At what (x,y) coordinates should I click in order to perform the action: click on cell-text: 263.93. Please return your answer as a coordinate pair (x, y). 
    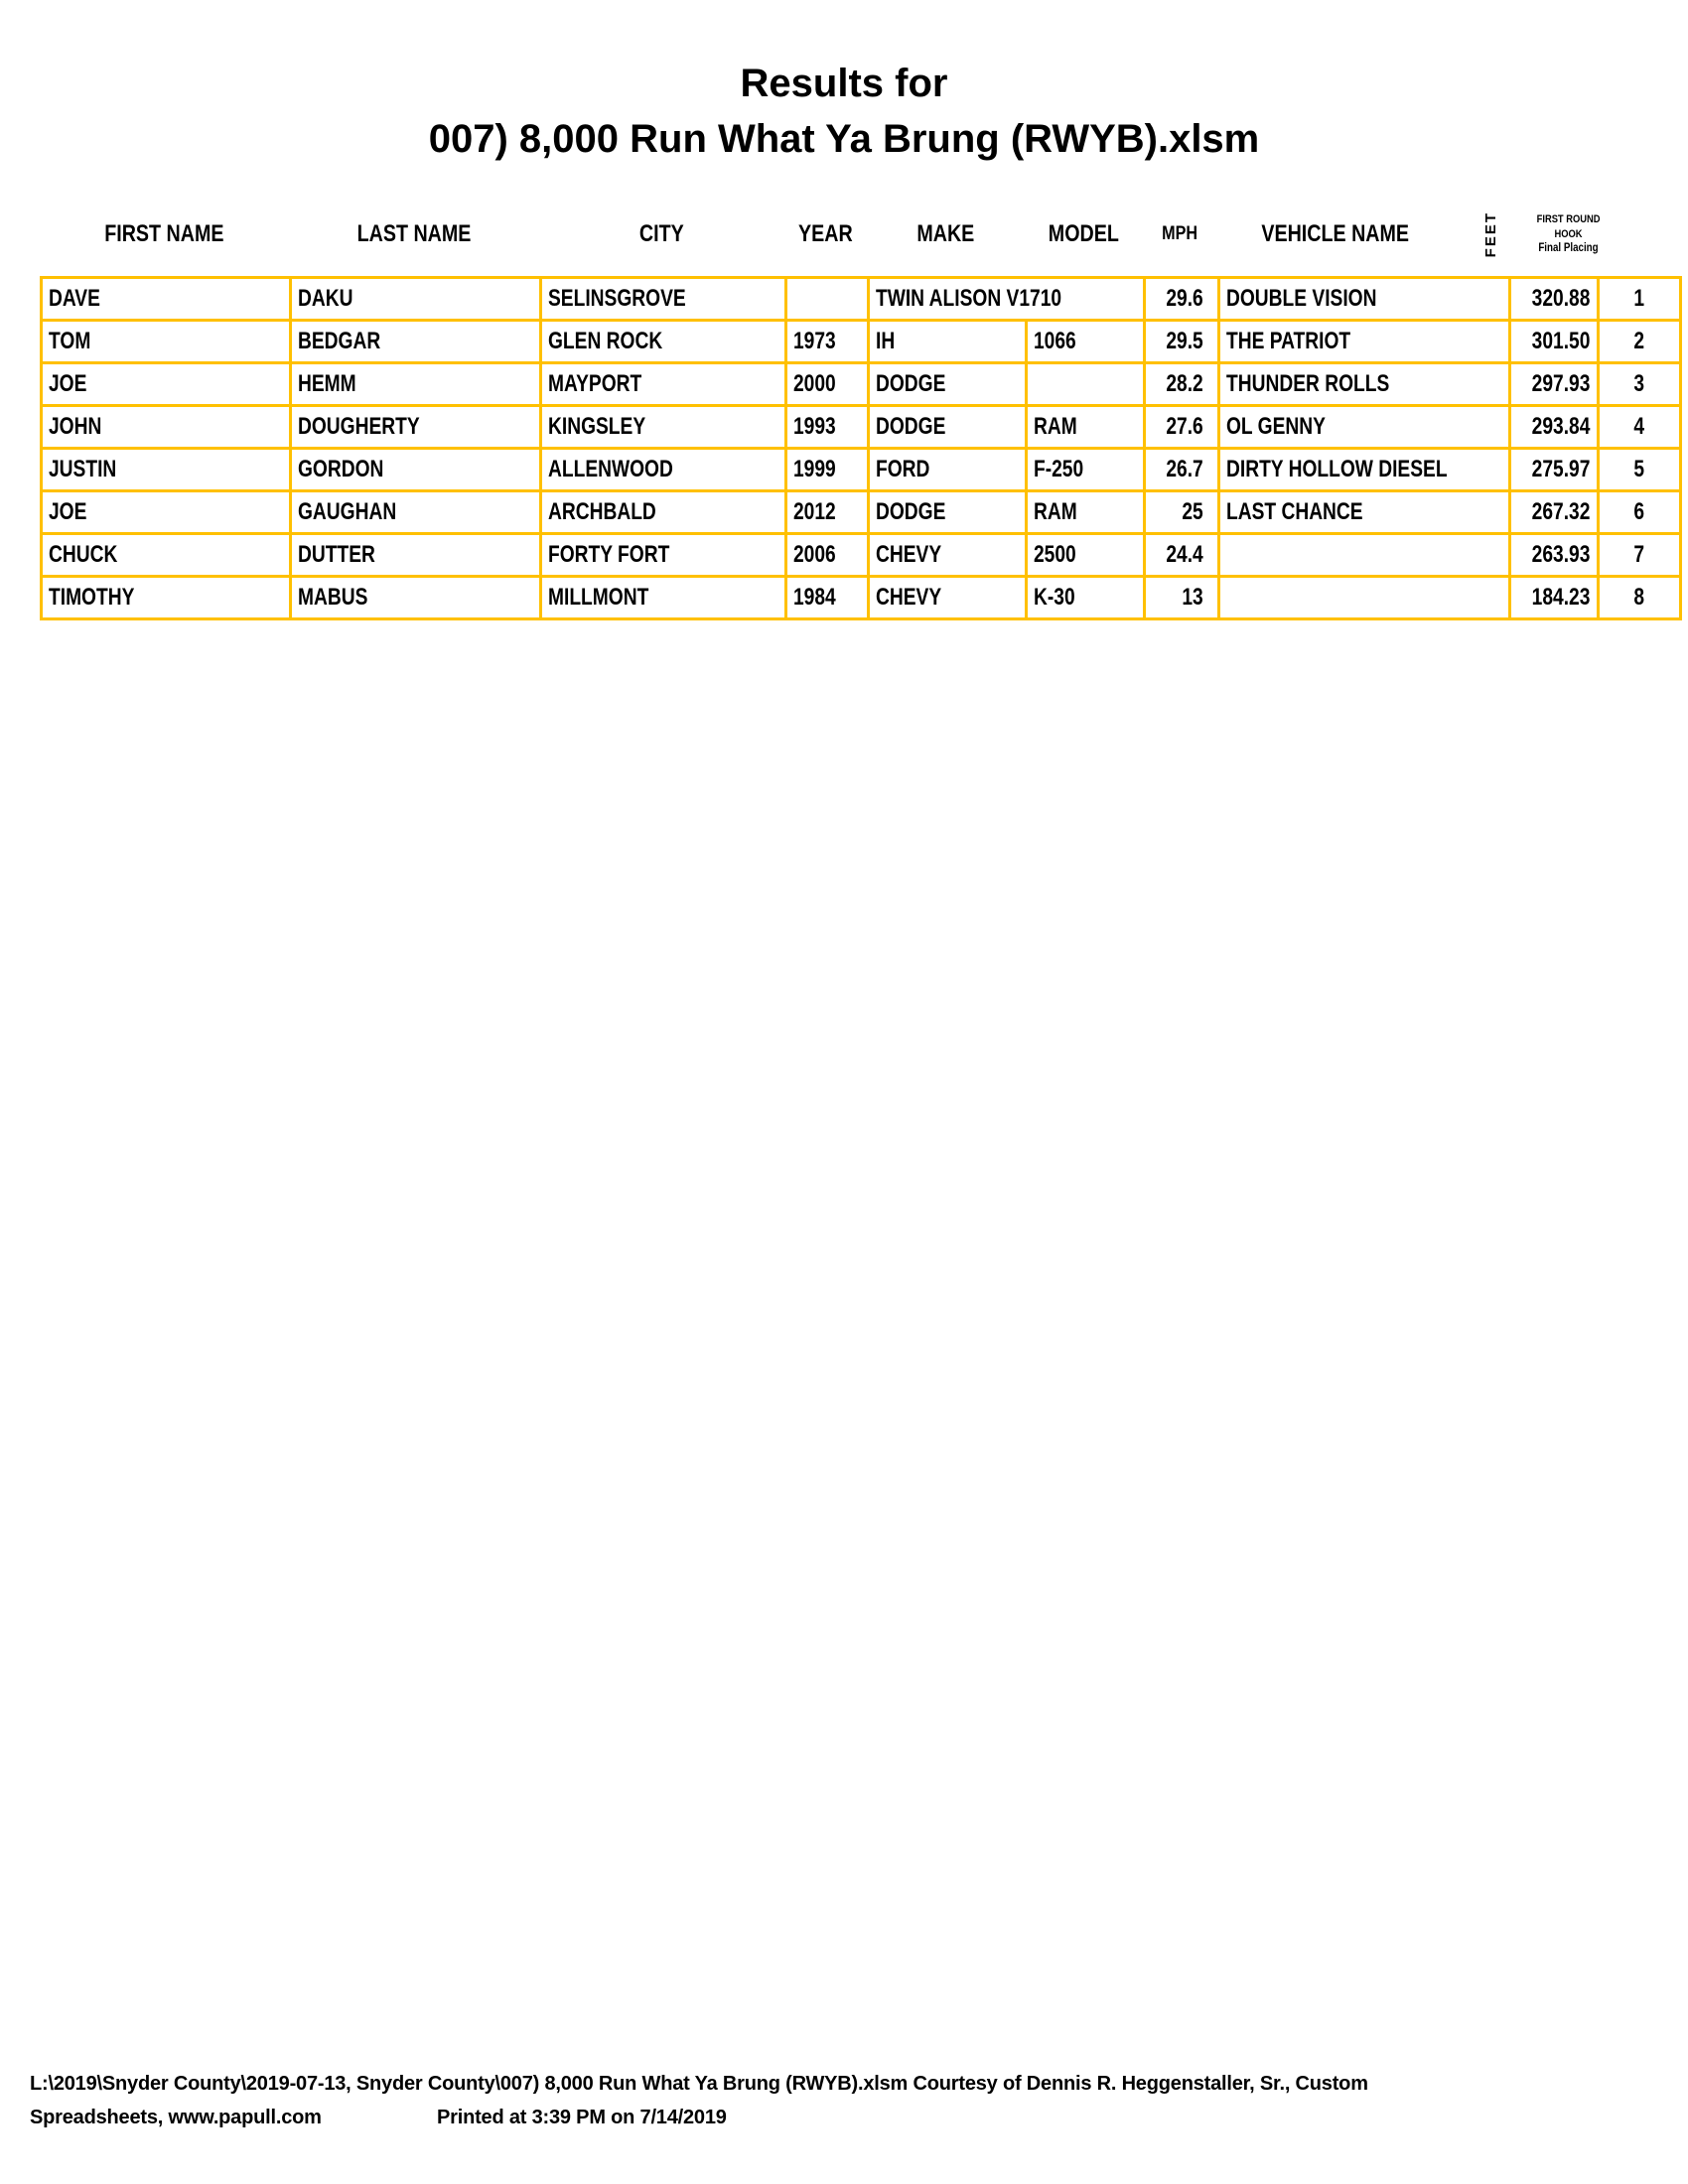
    Looking at the image, I should click on (1561, 554).